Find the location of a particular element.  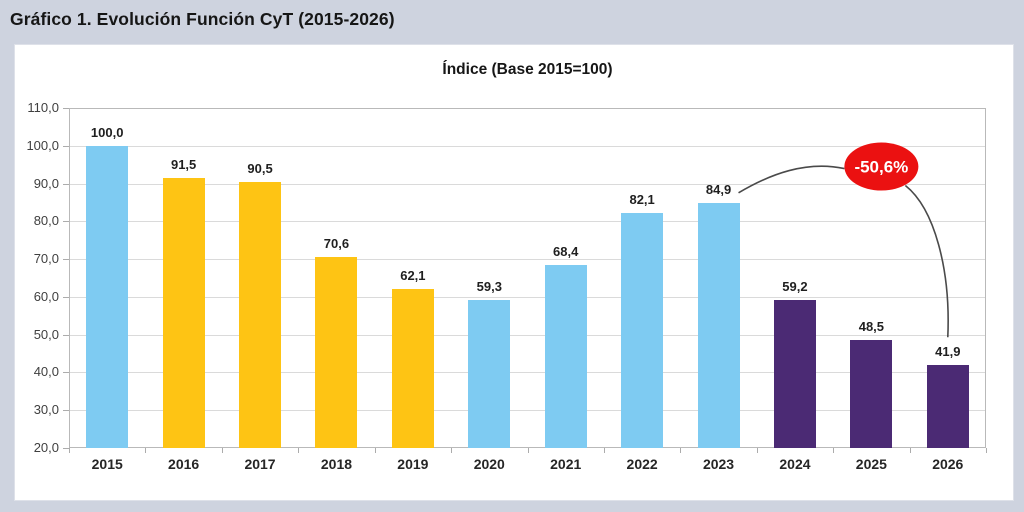

x-axis-category-label: 2020 is located at coordinates (489, 464).